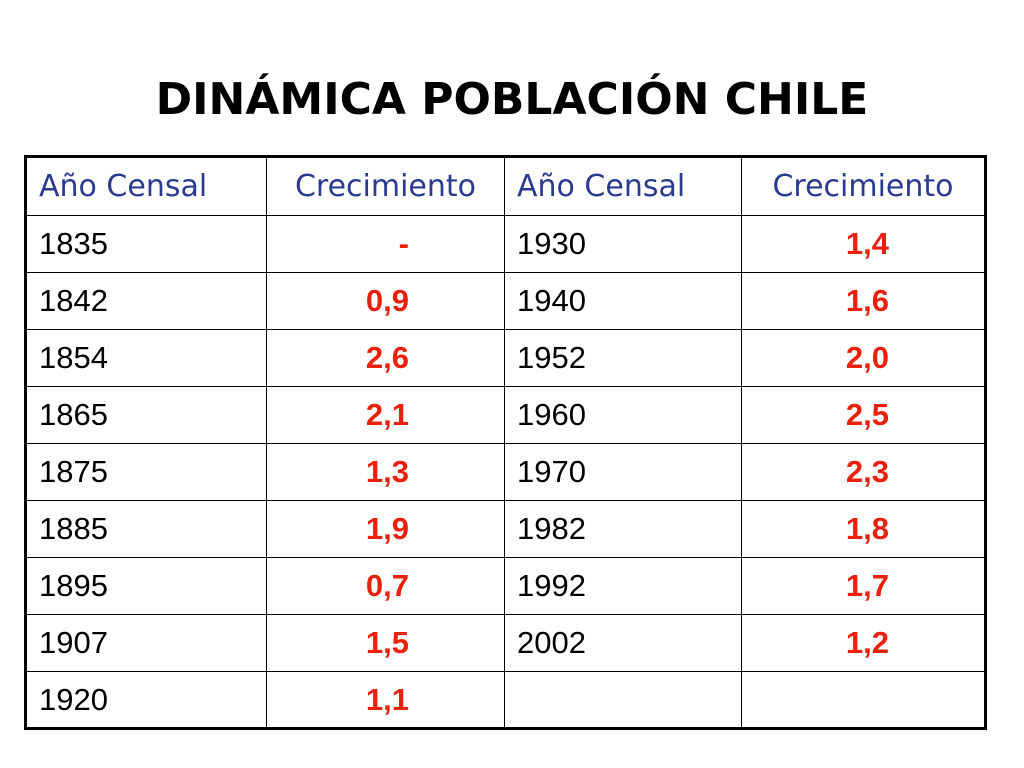  I want to click on year-cell: 1930, so click(623, 244).